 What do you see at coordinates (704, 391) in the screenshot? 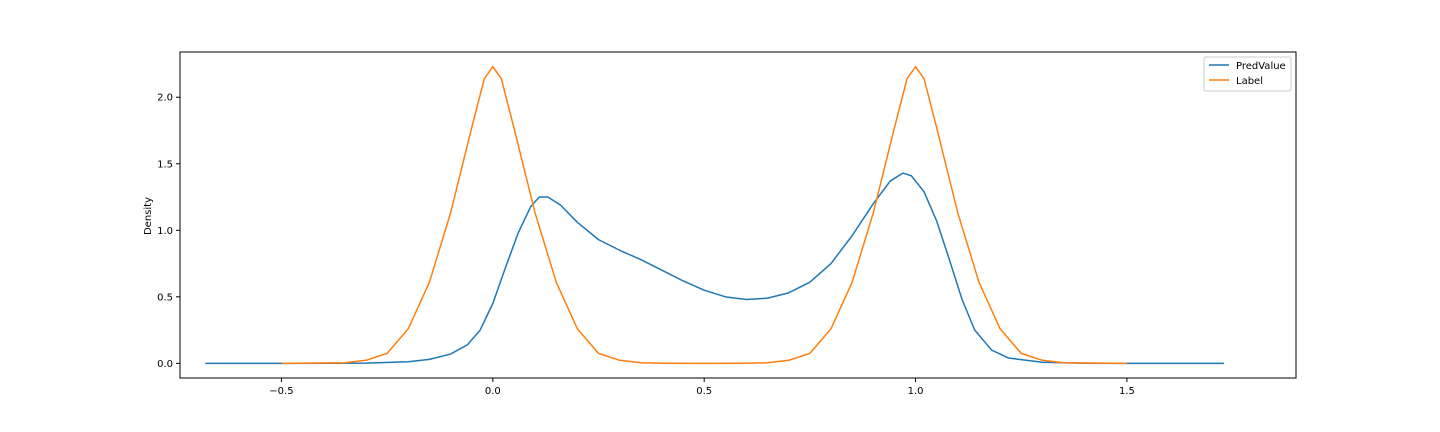
I see `x-tick-label: 0.5` at bounding box center [704, 391].